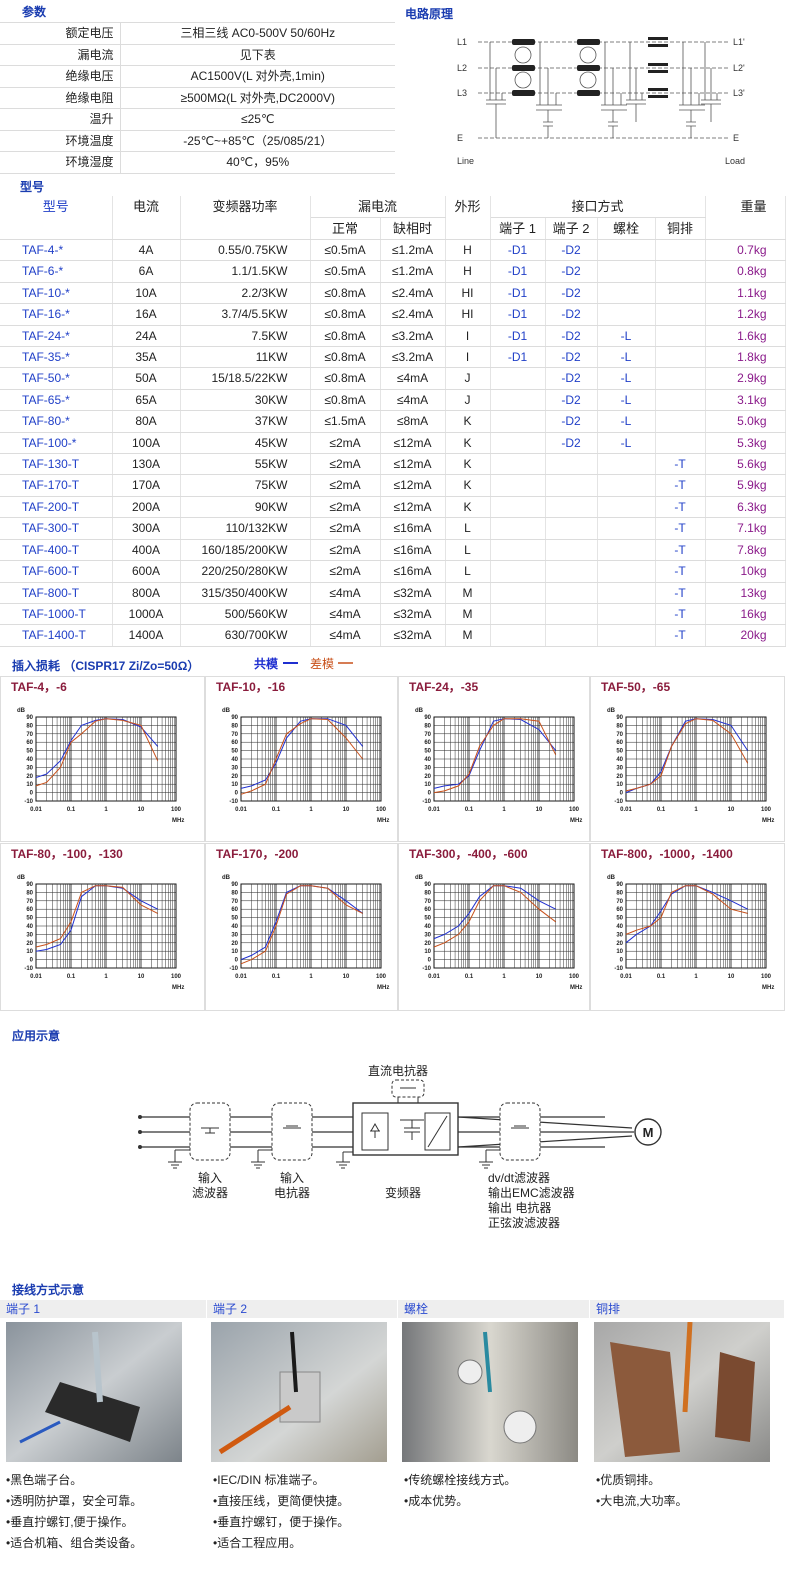  I want to click on x-tick-label: 10, so click(731, 810).